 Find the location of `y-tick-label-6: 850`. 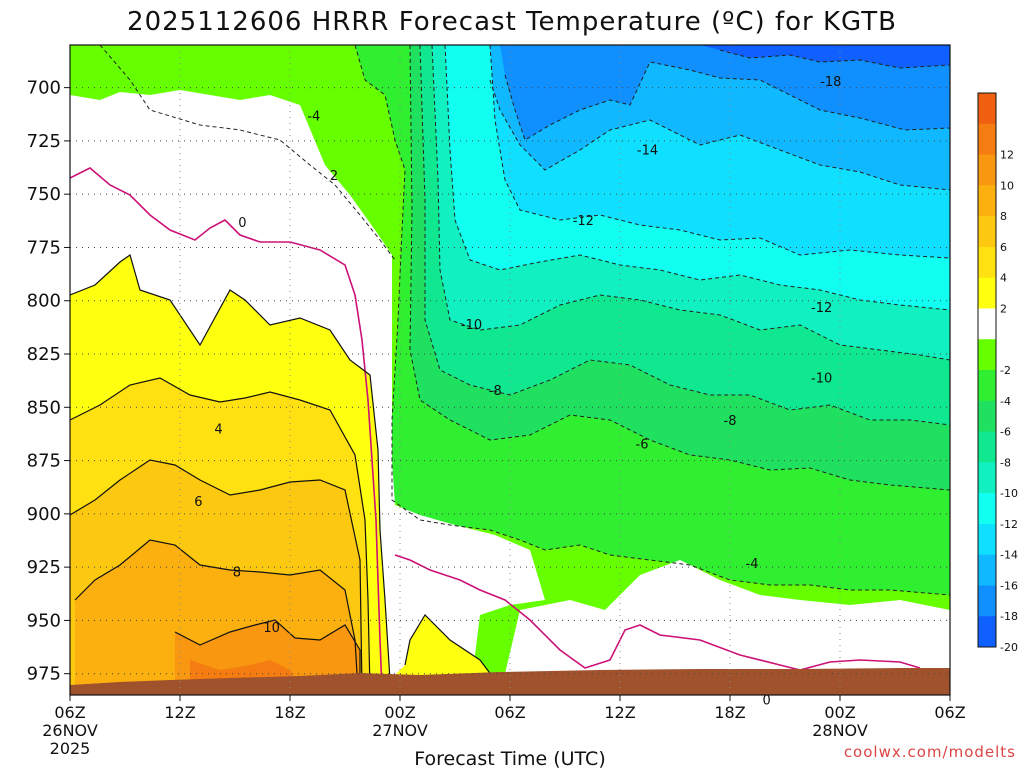

y-tick-label-6: 850 is located at coordinates (44, 407).